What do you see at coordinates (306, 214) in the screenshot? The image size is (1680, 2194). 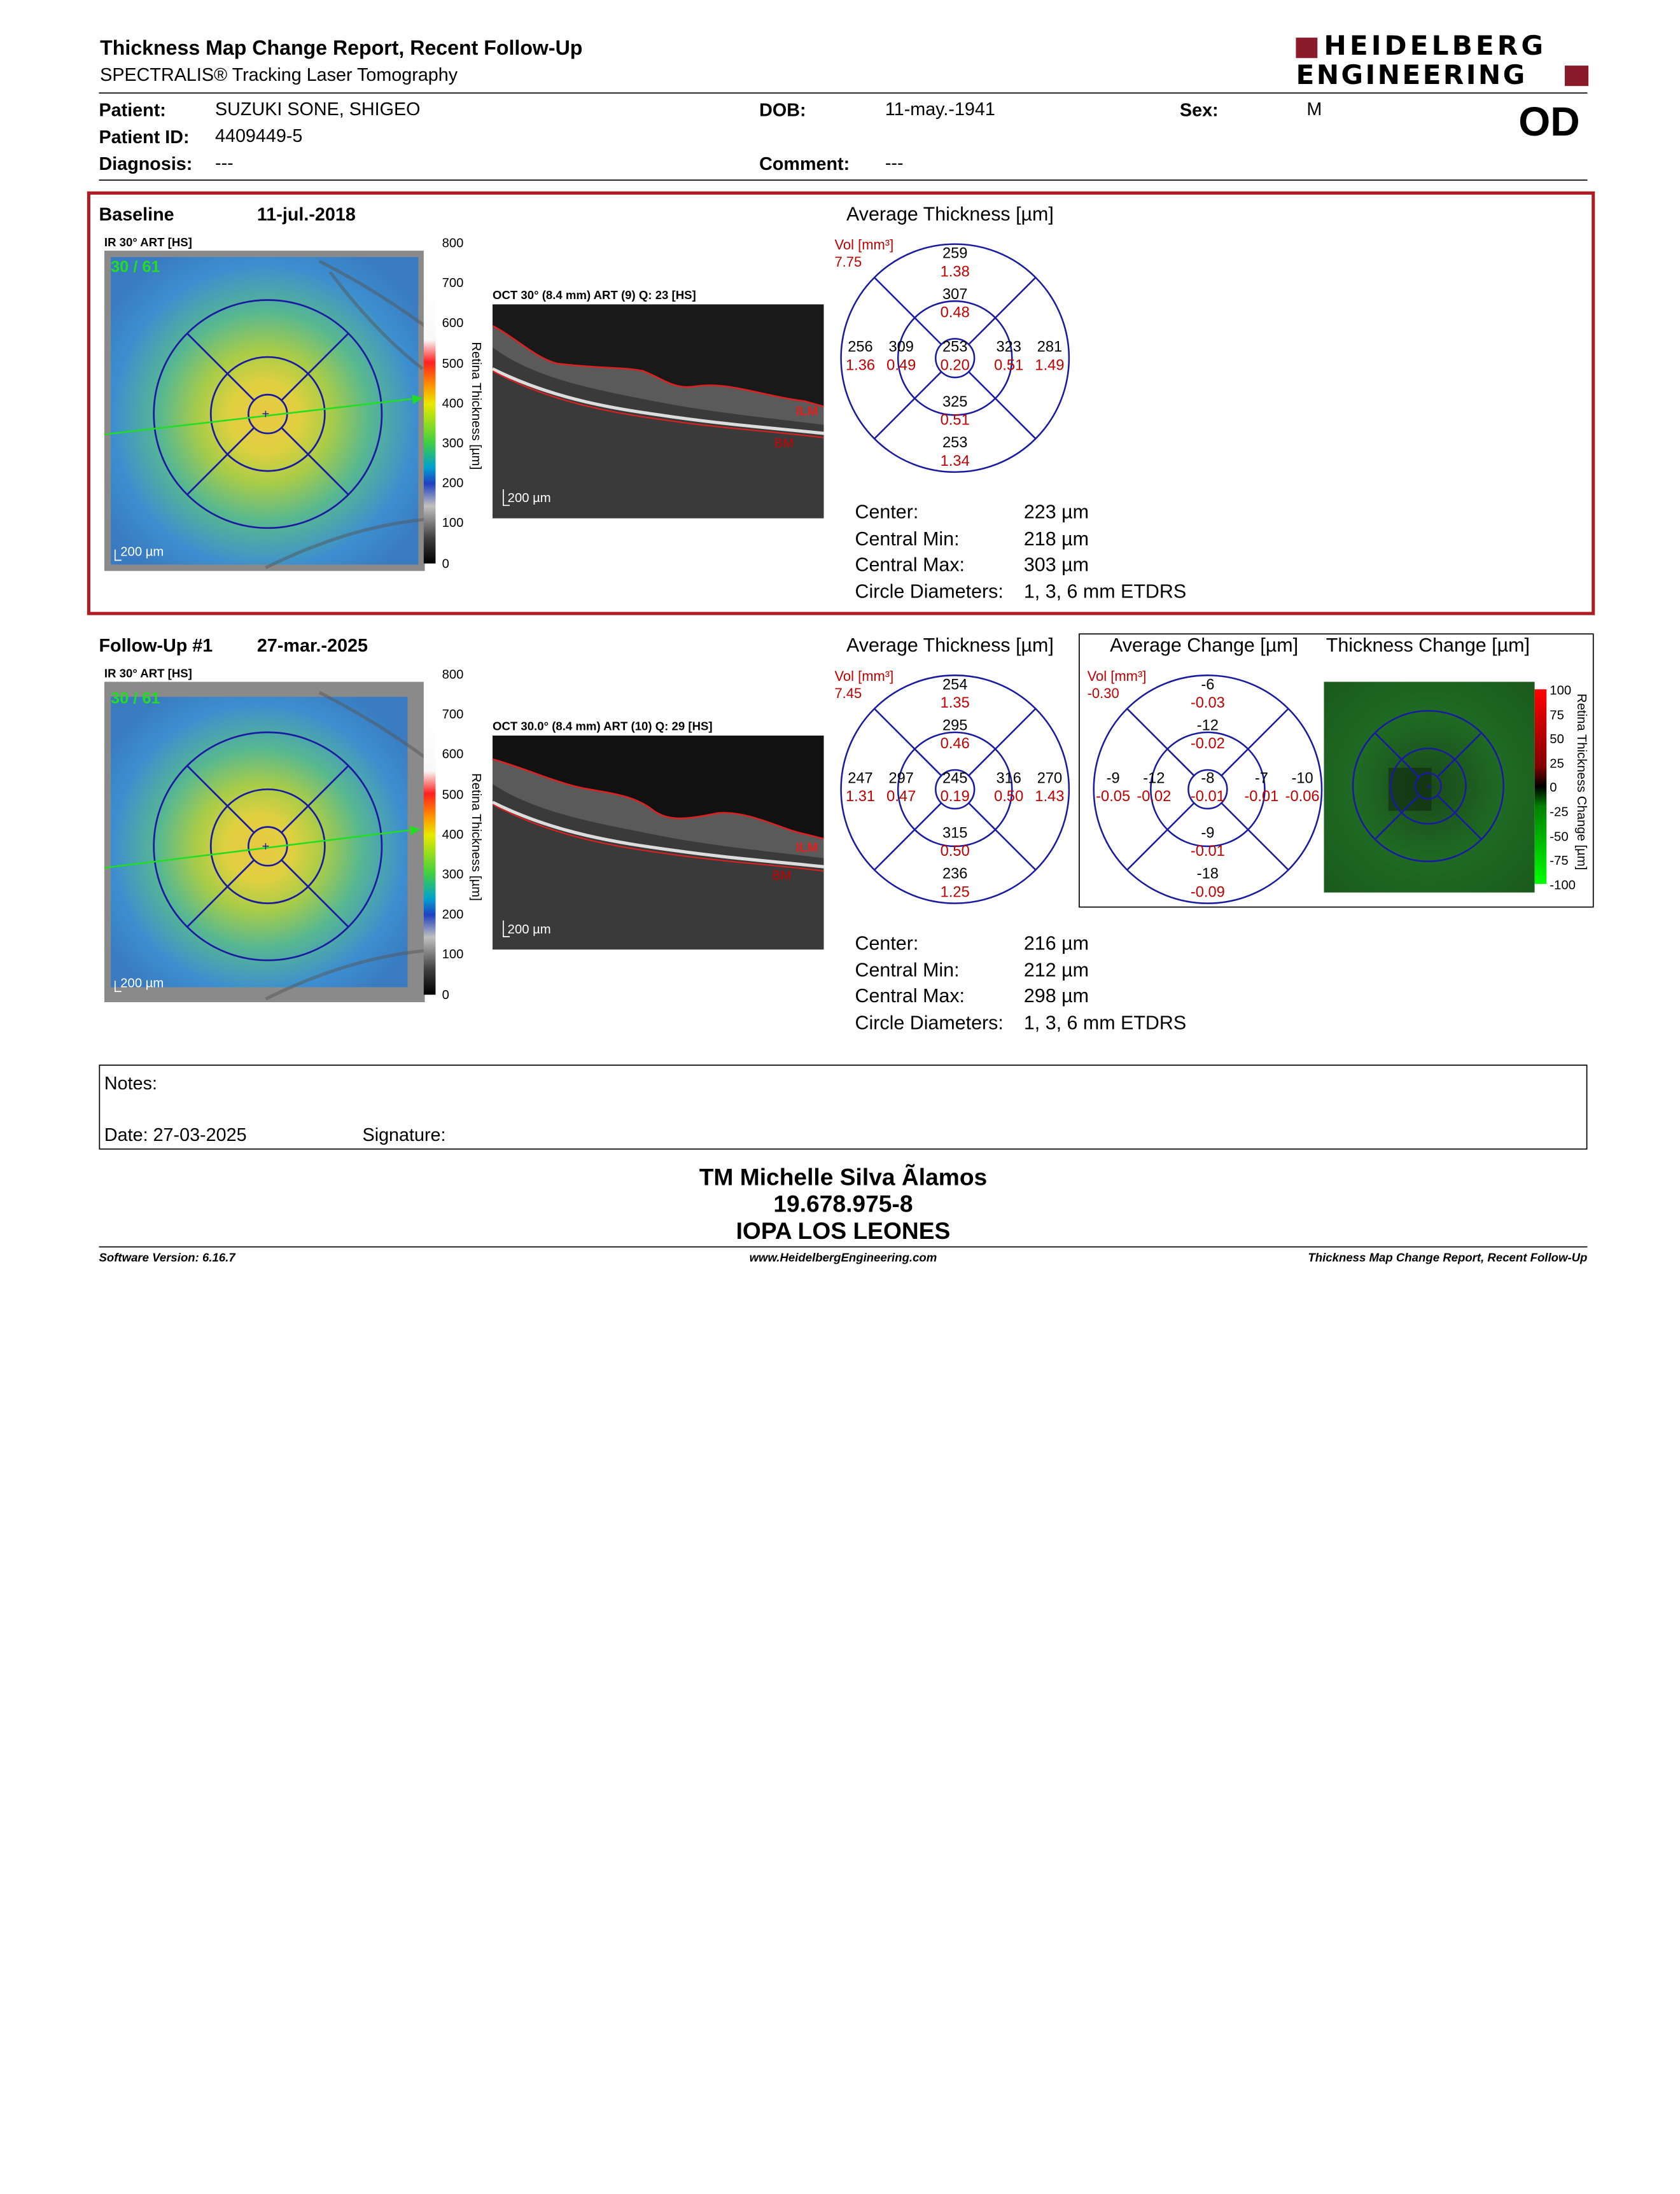 I see `baseline-date: 11-jul.-2018` at bounding box center [306, 214].